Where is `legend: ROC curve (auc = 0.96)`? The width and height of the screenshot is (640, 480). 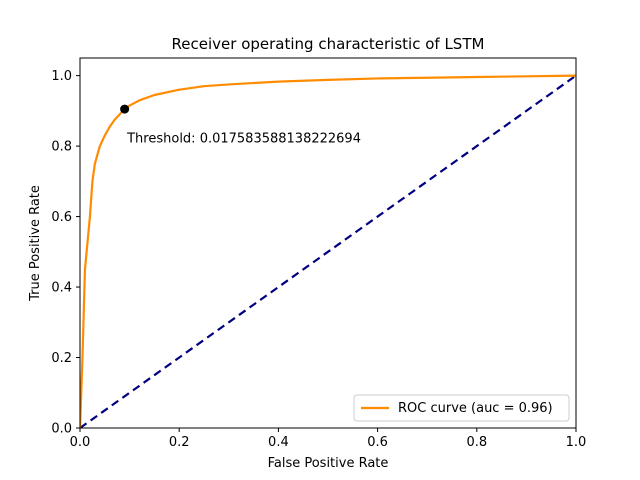
legend: ROC curve (auc = 0.96) is located at coordinates (461, 408).